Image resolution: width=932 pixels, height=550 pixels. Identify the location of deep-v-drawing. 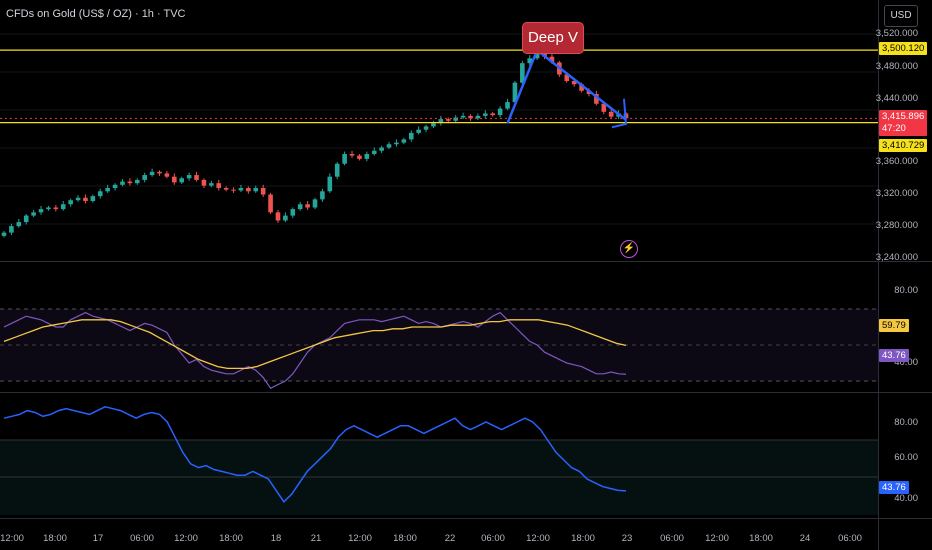
(566, 86).